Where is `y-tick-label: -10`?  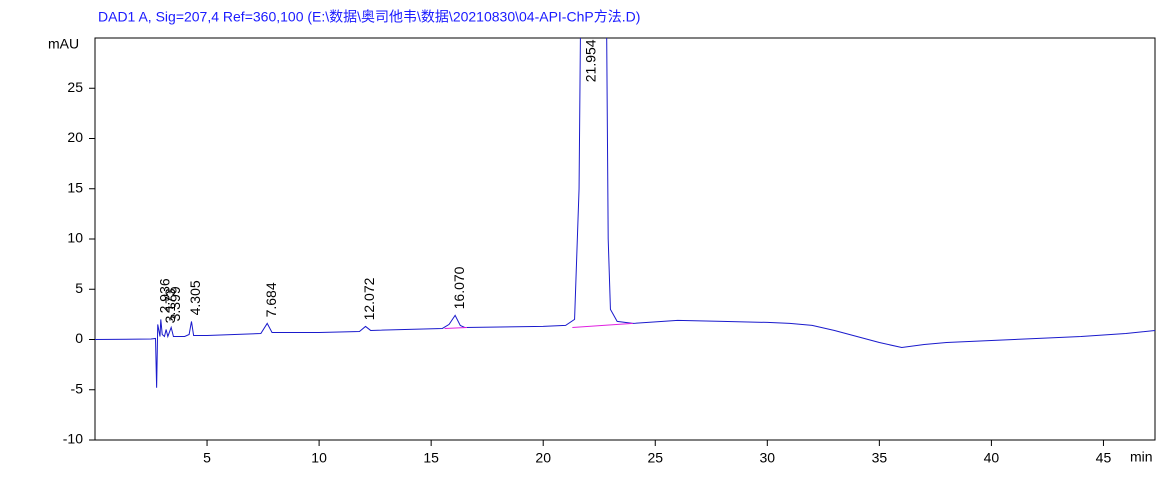 y-tick-label: -10 is located at coordinates (73, 439).